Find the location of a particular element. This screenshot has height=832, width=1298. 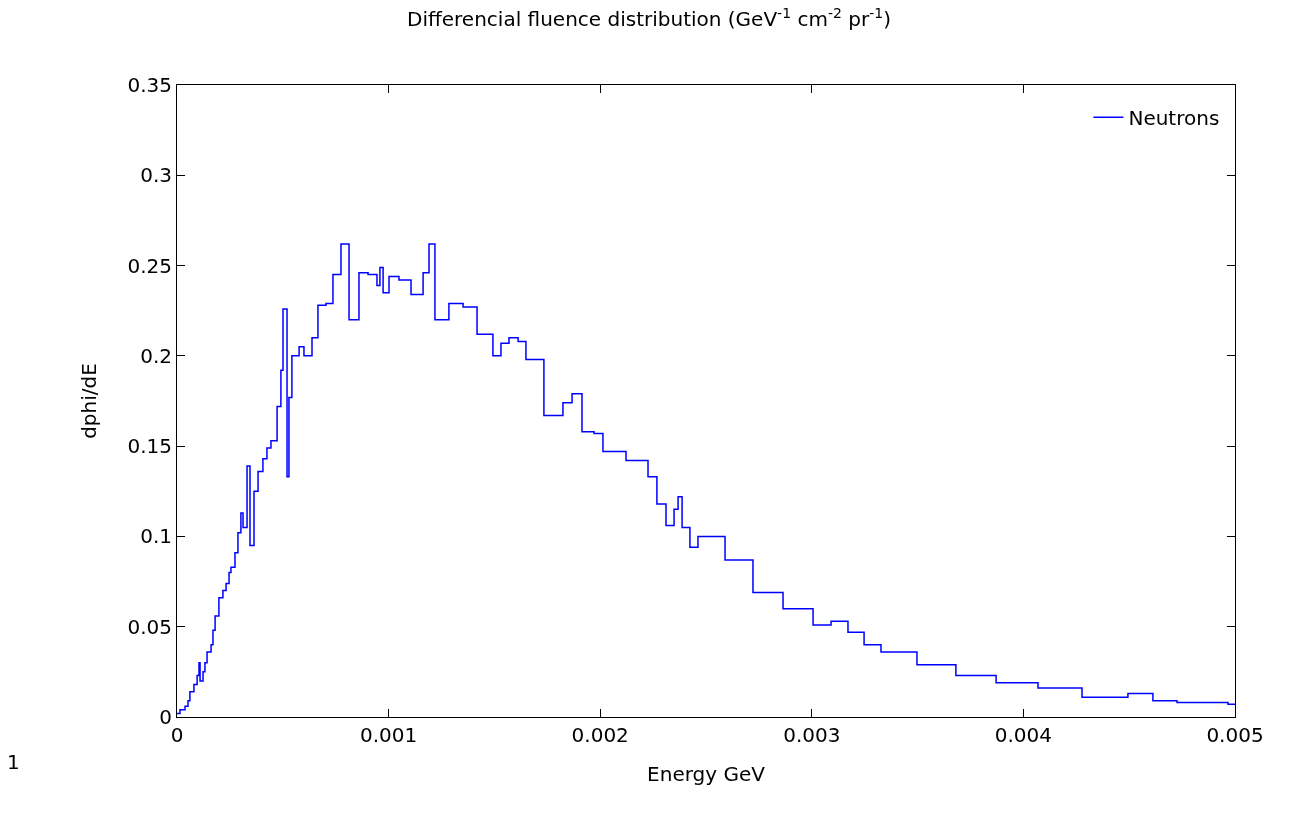

text: 1 is located at coordinates (13, 762).